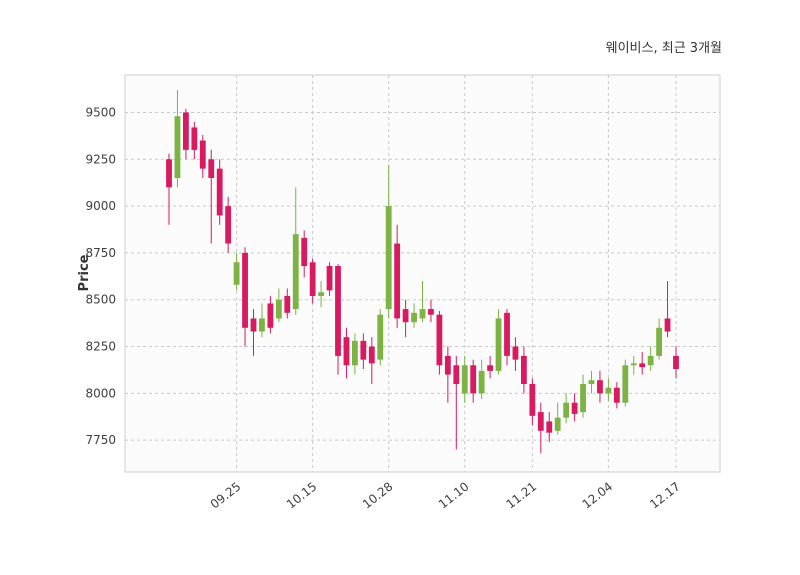 Image resolution: width=800 pixels, height=575 pixels. I want to click on y-tick-label: 8500, so click(100, 300).